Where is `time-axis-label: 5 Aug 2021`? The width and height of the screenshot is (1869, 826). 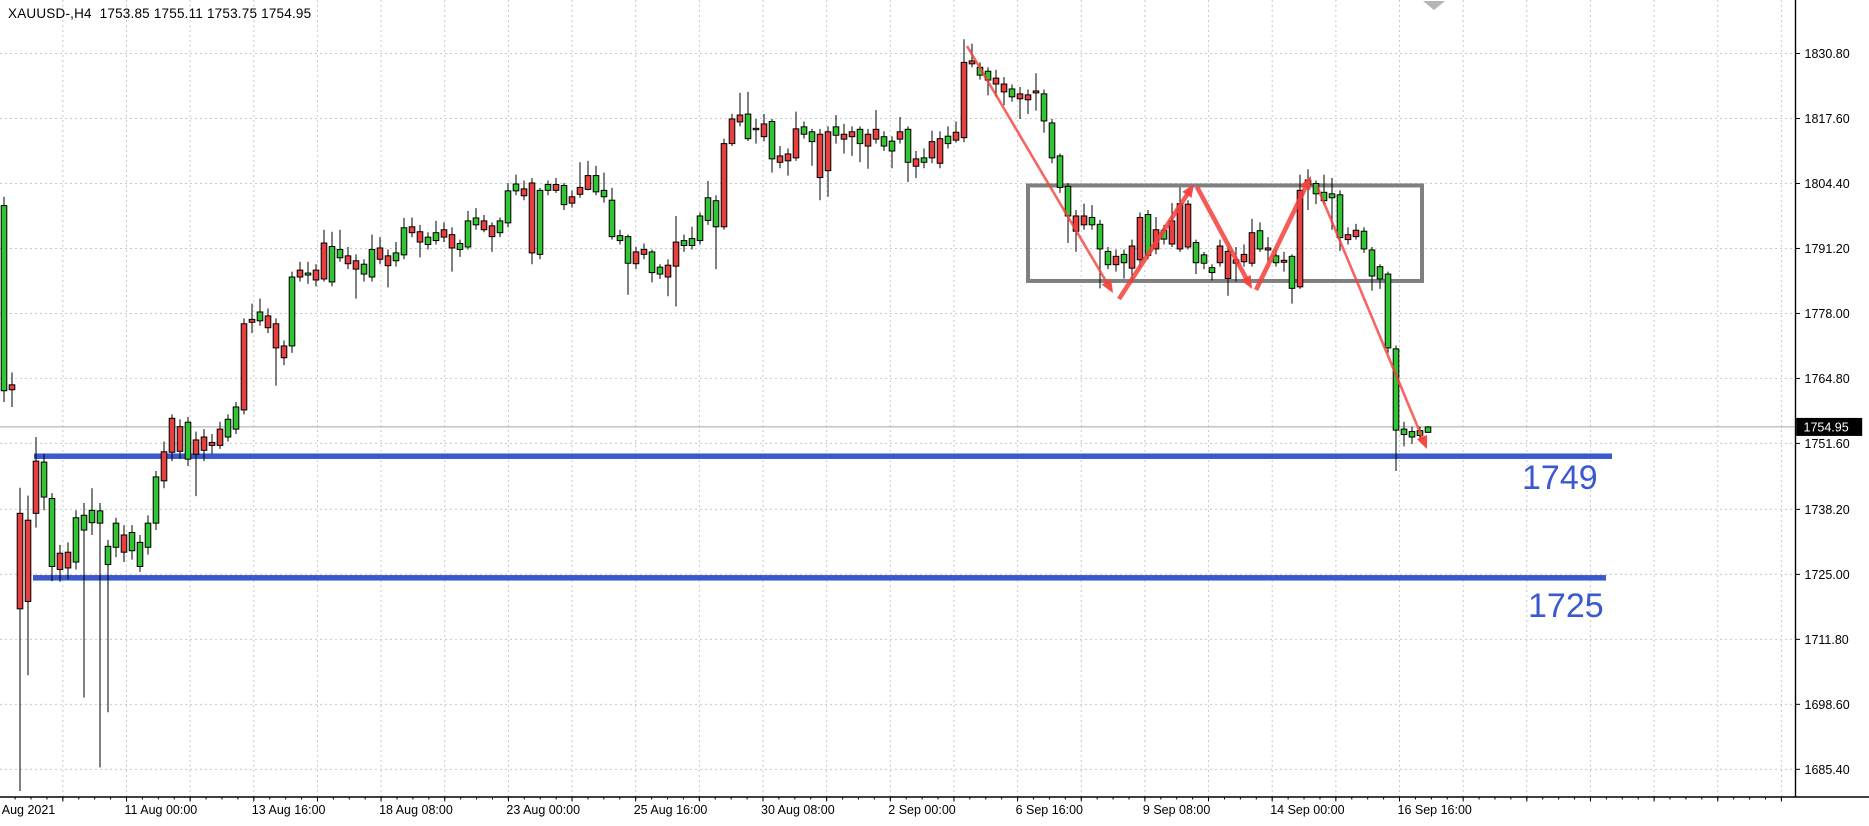 time-axis-label: 5 Aug 2021 is located at coordinates (27, 810).